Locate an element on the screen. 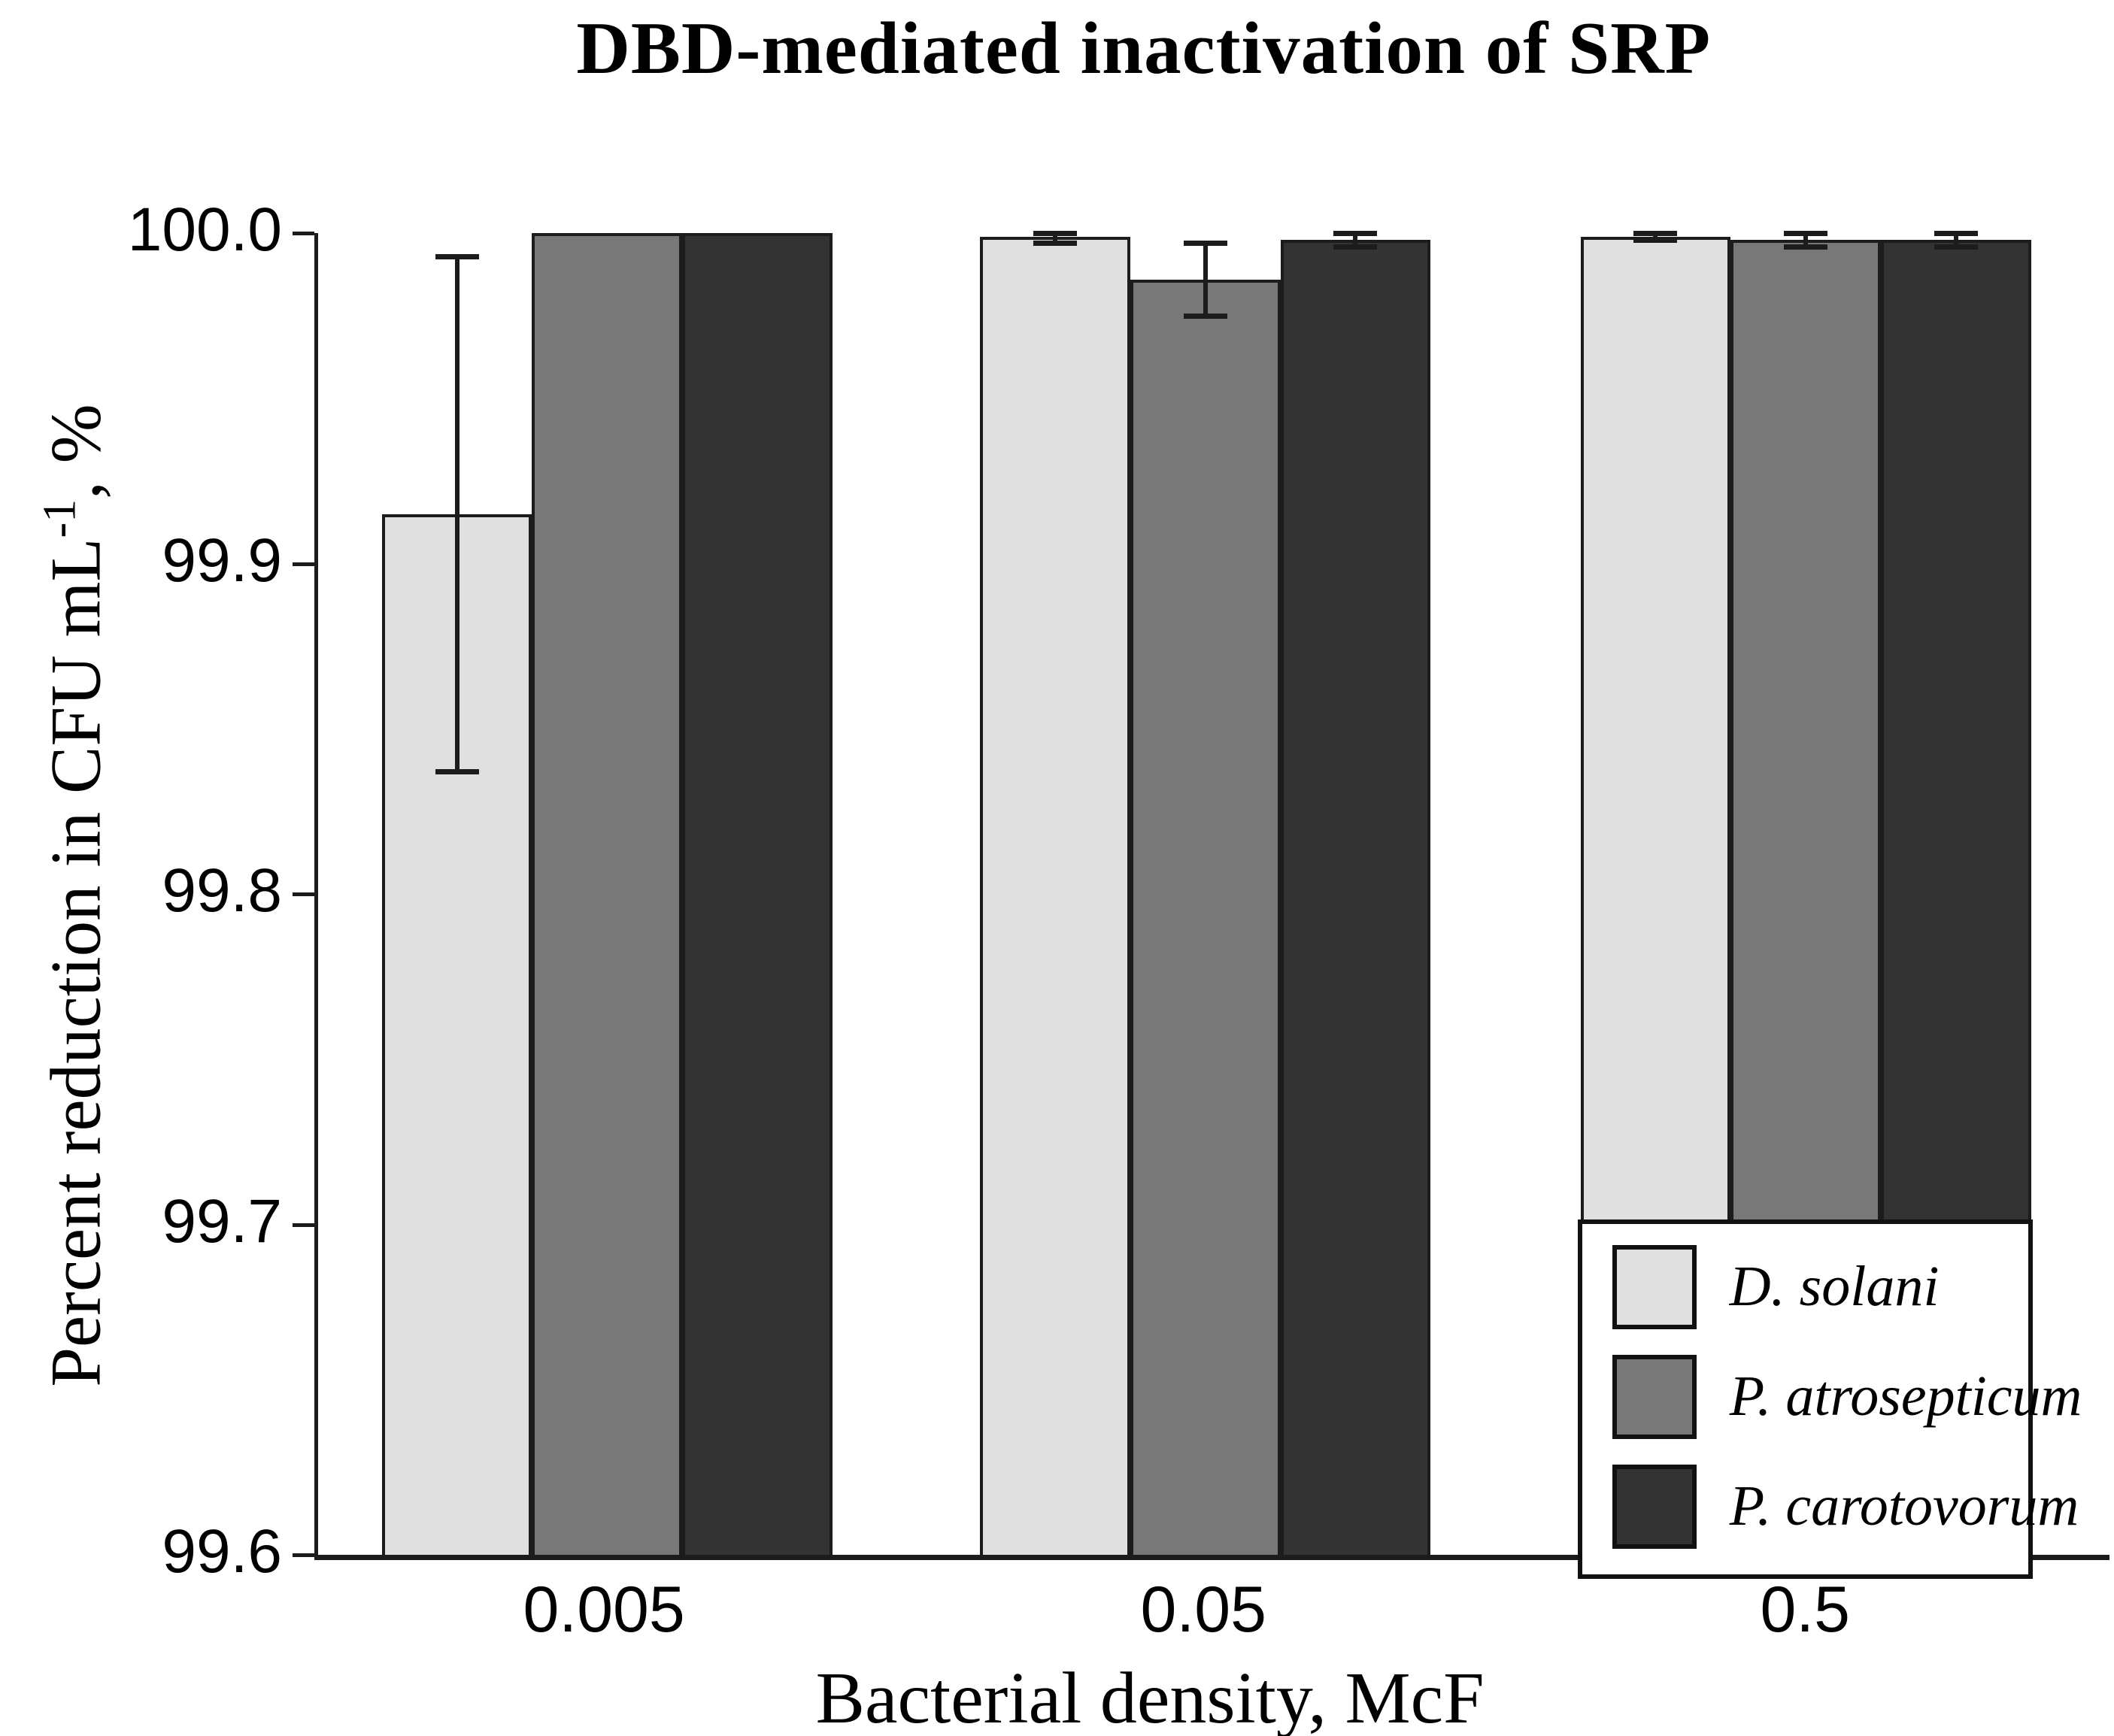 The width and height of the screenshot is (2114, 1736). y-axis-title-superscript: -1 is located at coordinates (60, 519).